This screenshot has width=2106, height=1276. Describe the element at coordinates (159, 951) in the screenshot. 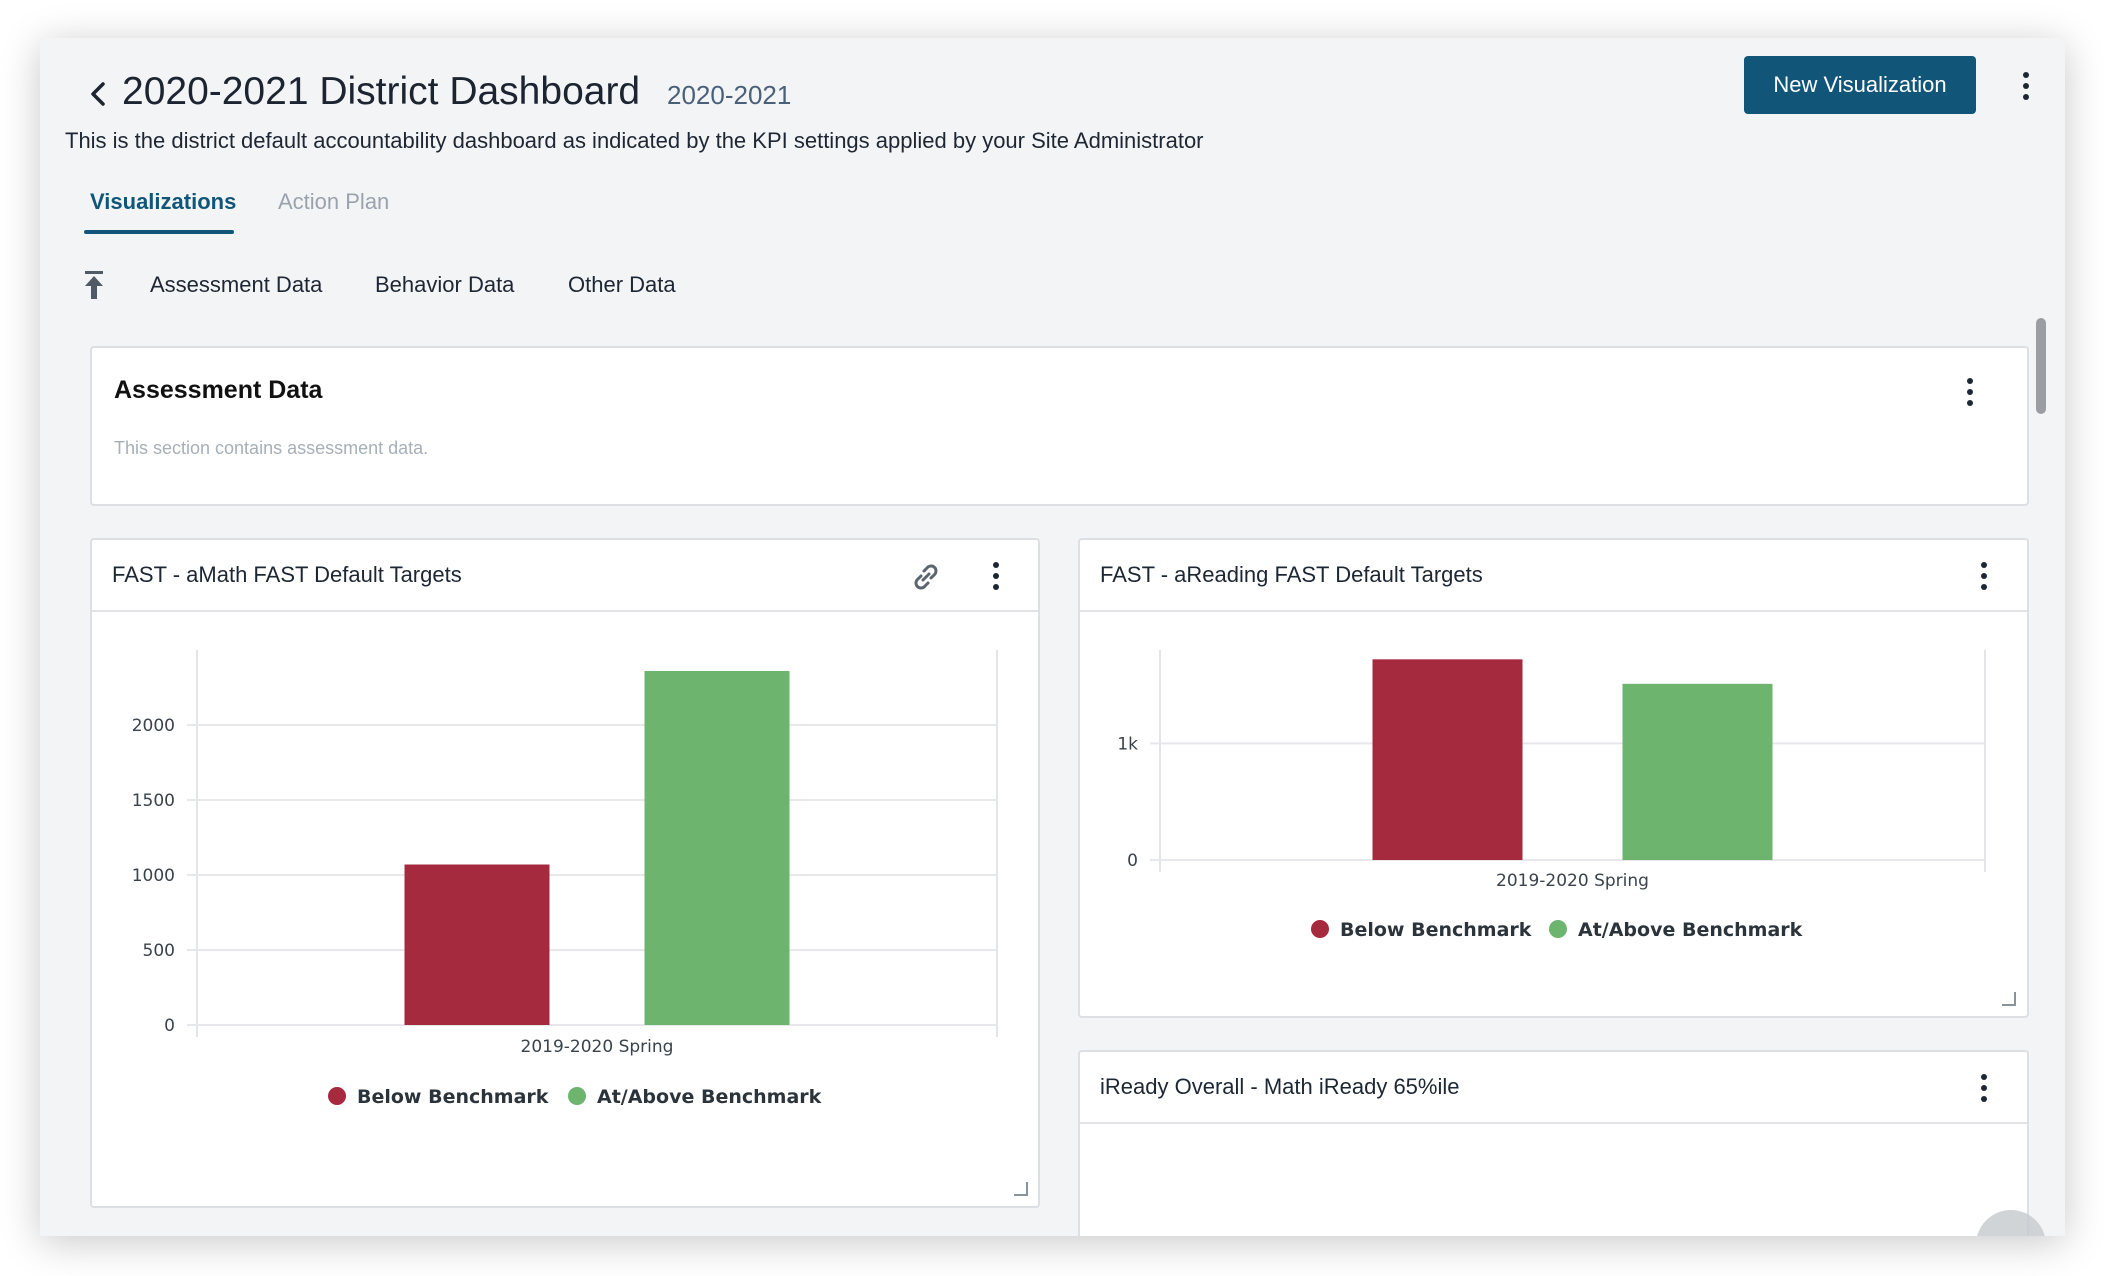

I see `y-tick-label: 500` at that location.